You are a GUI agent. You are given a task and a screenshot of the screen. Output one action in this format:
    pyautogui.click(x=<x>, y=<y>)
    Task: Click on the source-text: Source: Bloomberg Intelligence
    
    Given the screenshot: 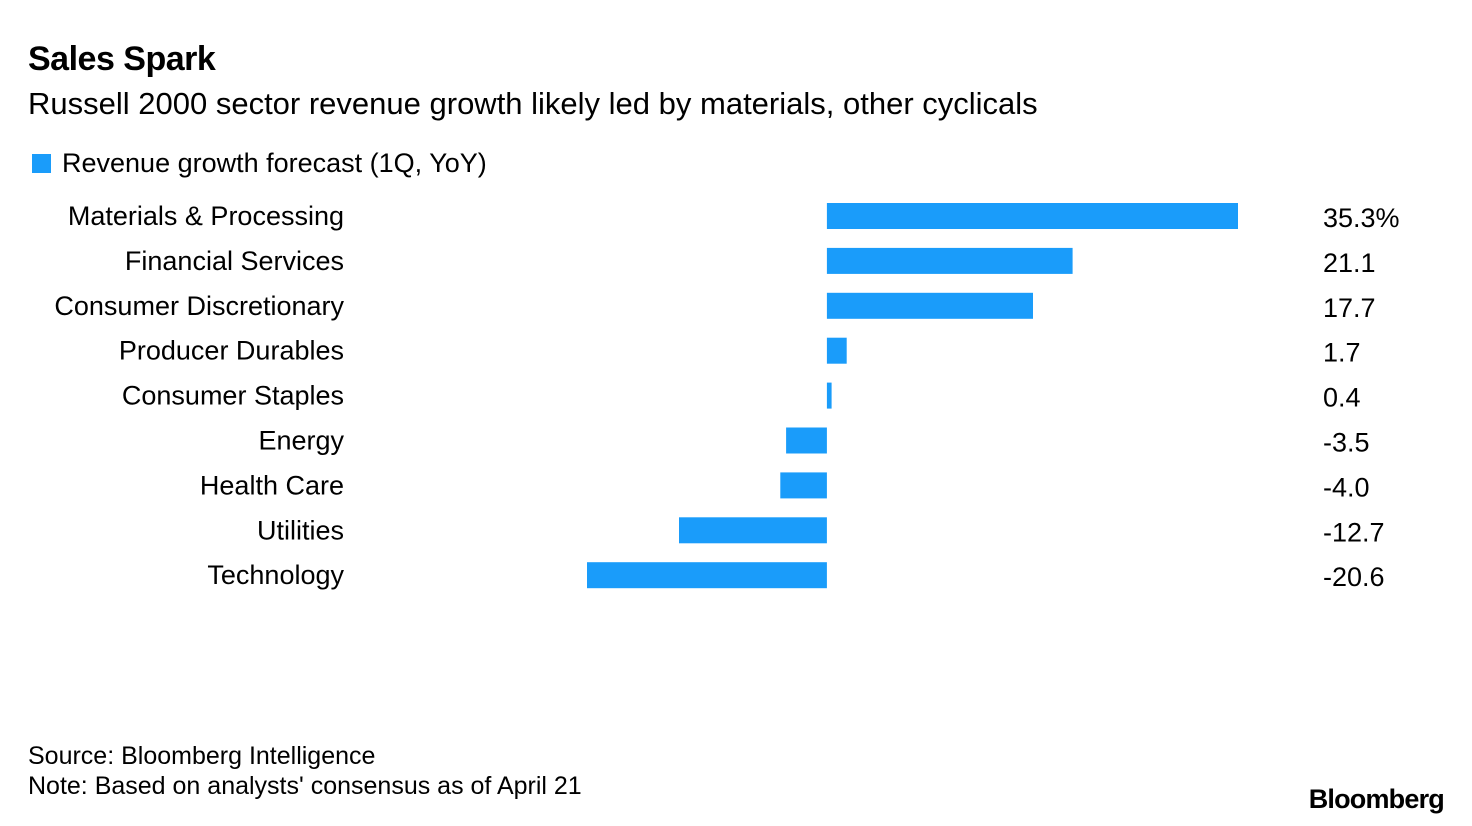 What is the action you would take?
    pyautogui.click(x=202, y=756)
    